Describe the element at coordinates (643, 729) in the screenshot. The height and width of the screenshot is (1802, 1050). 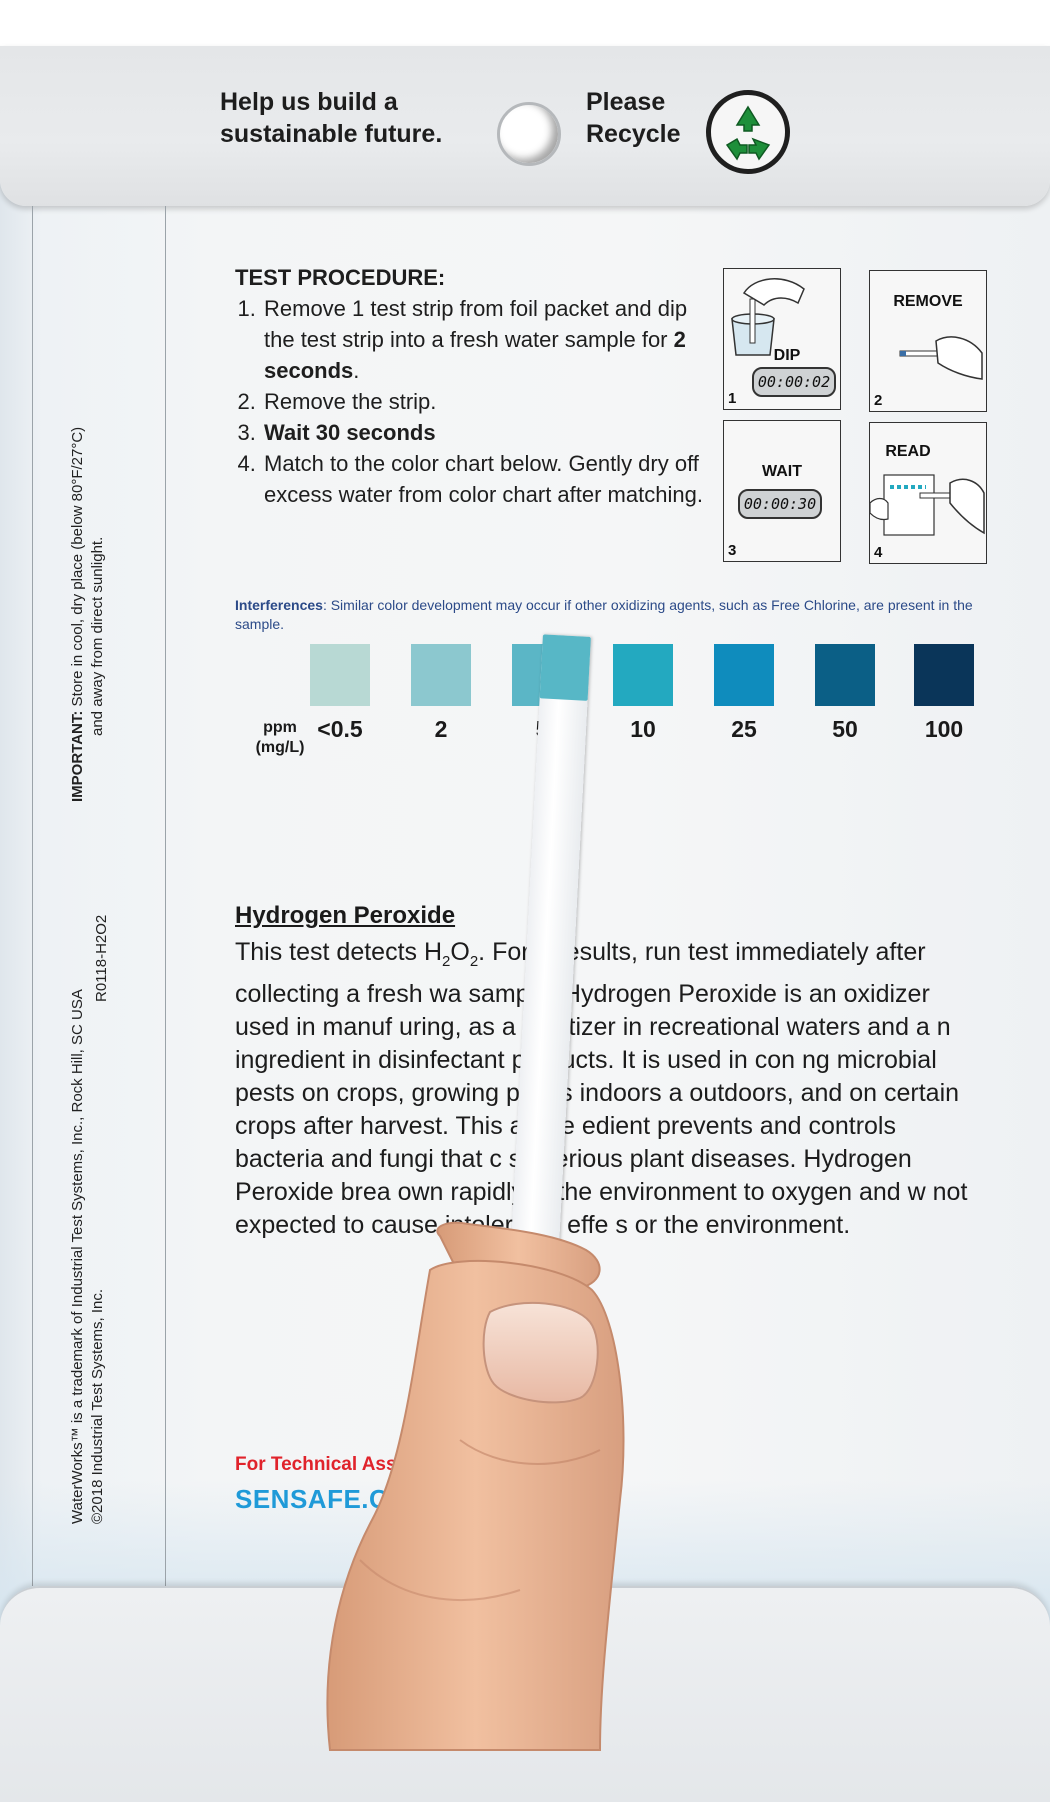
I see `ppm-value: 10` at that location.